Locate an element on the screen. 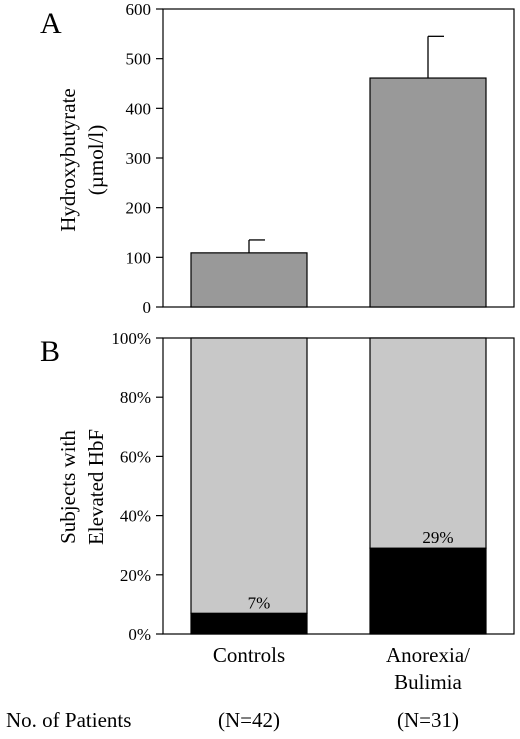 This screenshot has height=739, width=520. panel-b-y-tick-label-0: 0% is located at coordinates (139, 634).